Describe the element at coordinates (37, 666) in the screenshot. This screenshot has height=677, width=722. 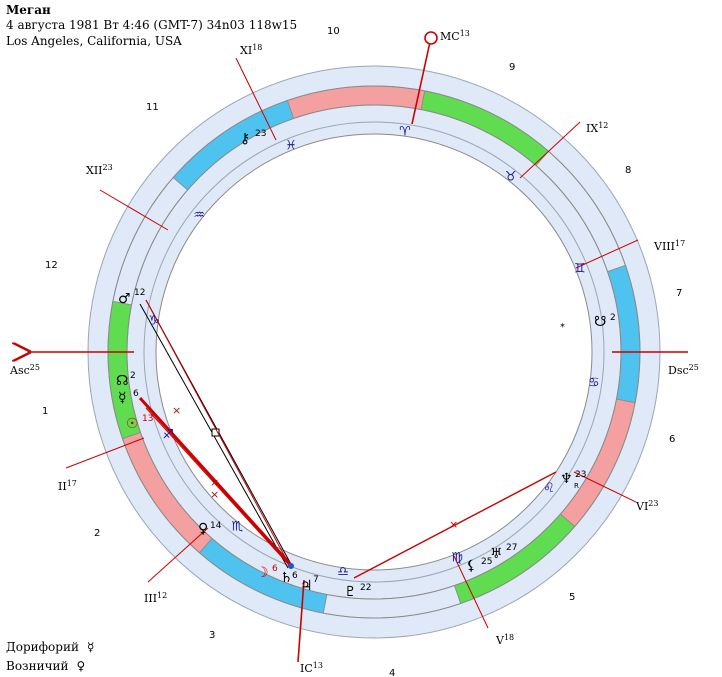
I see `charioteer-label: Возничий` at that location.